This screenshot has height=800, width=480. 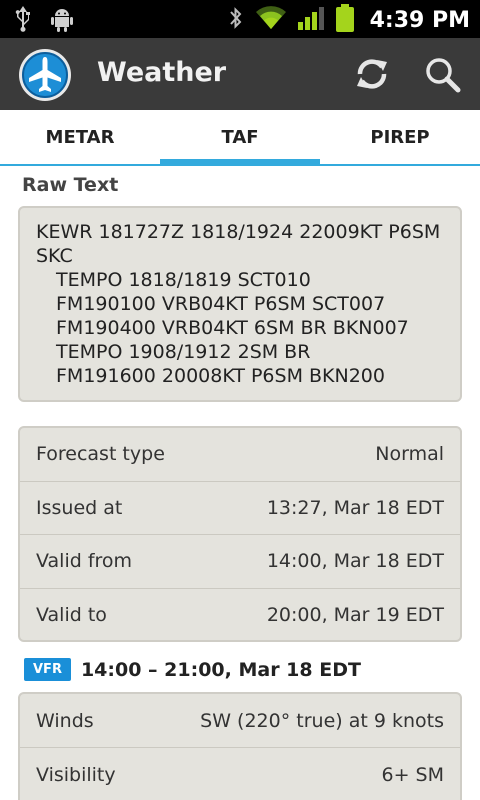 I want to click on forecast-value: SW (220° true) at 9 knots, so click(x=322, y=720).